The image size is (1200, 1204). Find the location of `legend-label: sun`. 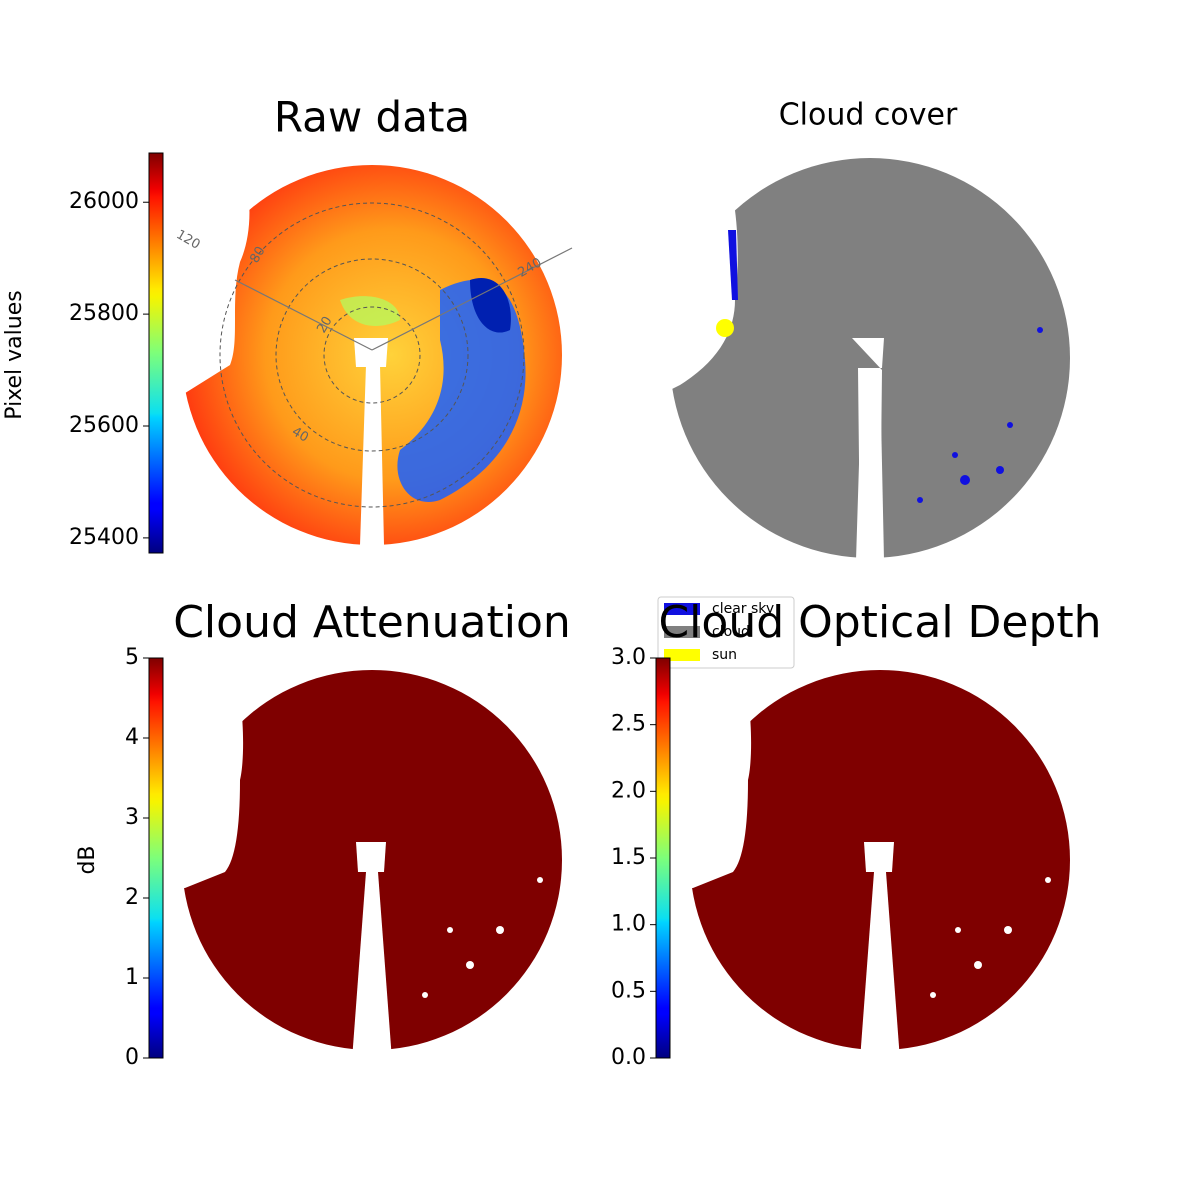

legend-label: sun is located at coordinates (724, 655).